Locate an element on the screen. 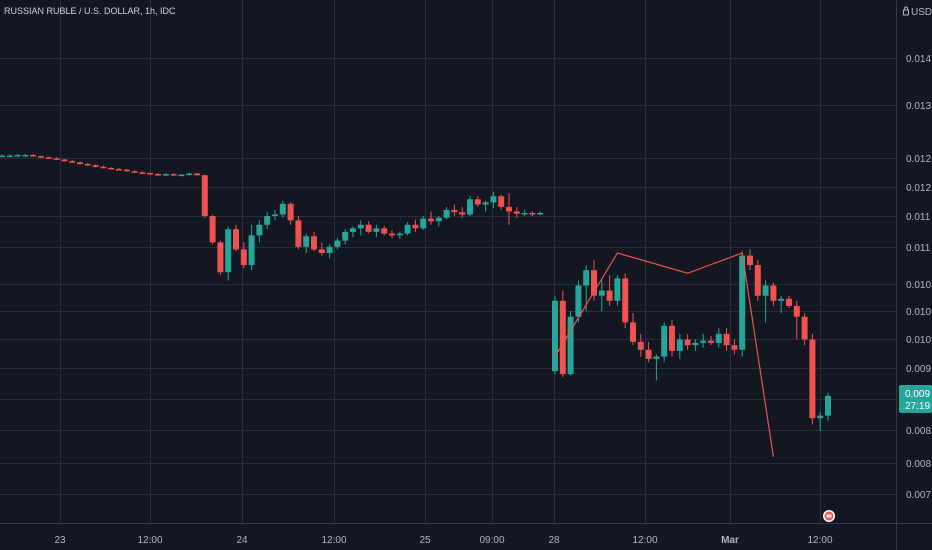 The width and height of the screenshot is (932, 550). x-tick-label: 23 is located at coordinates (60, 540).